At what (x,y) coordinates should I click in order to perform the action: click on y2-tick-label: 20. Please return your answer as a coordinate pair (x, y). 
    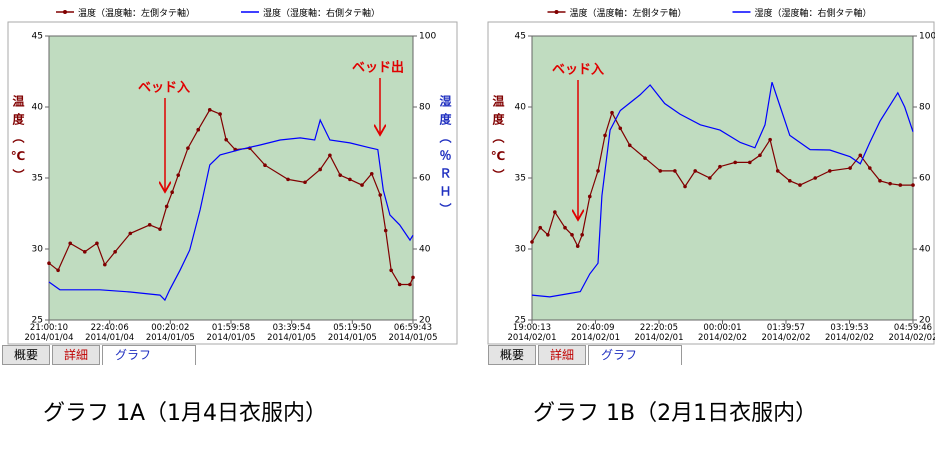
    Looking at the image, I should click on (925, 321).